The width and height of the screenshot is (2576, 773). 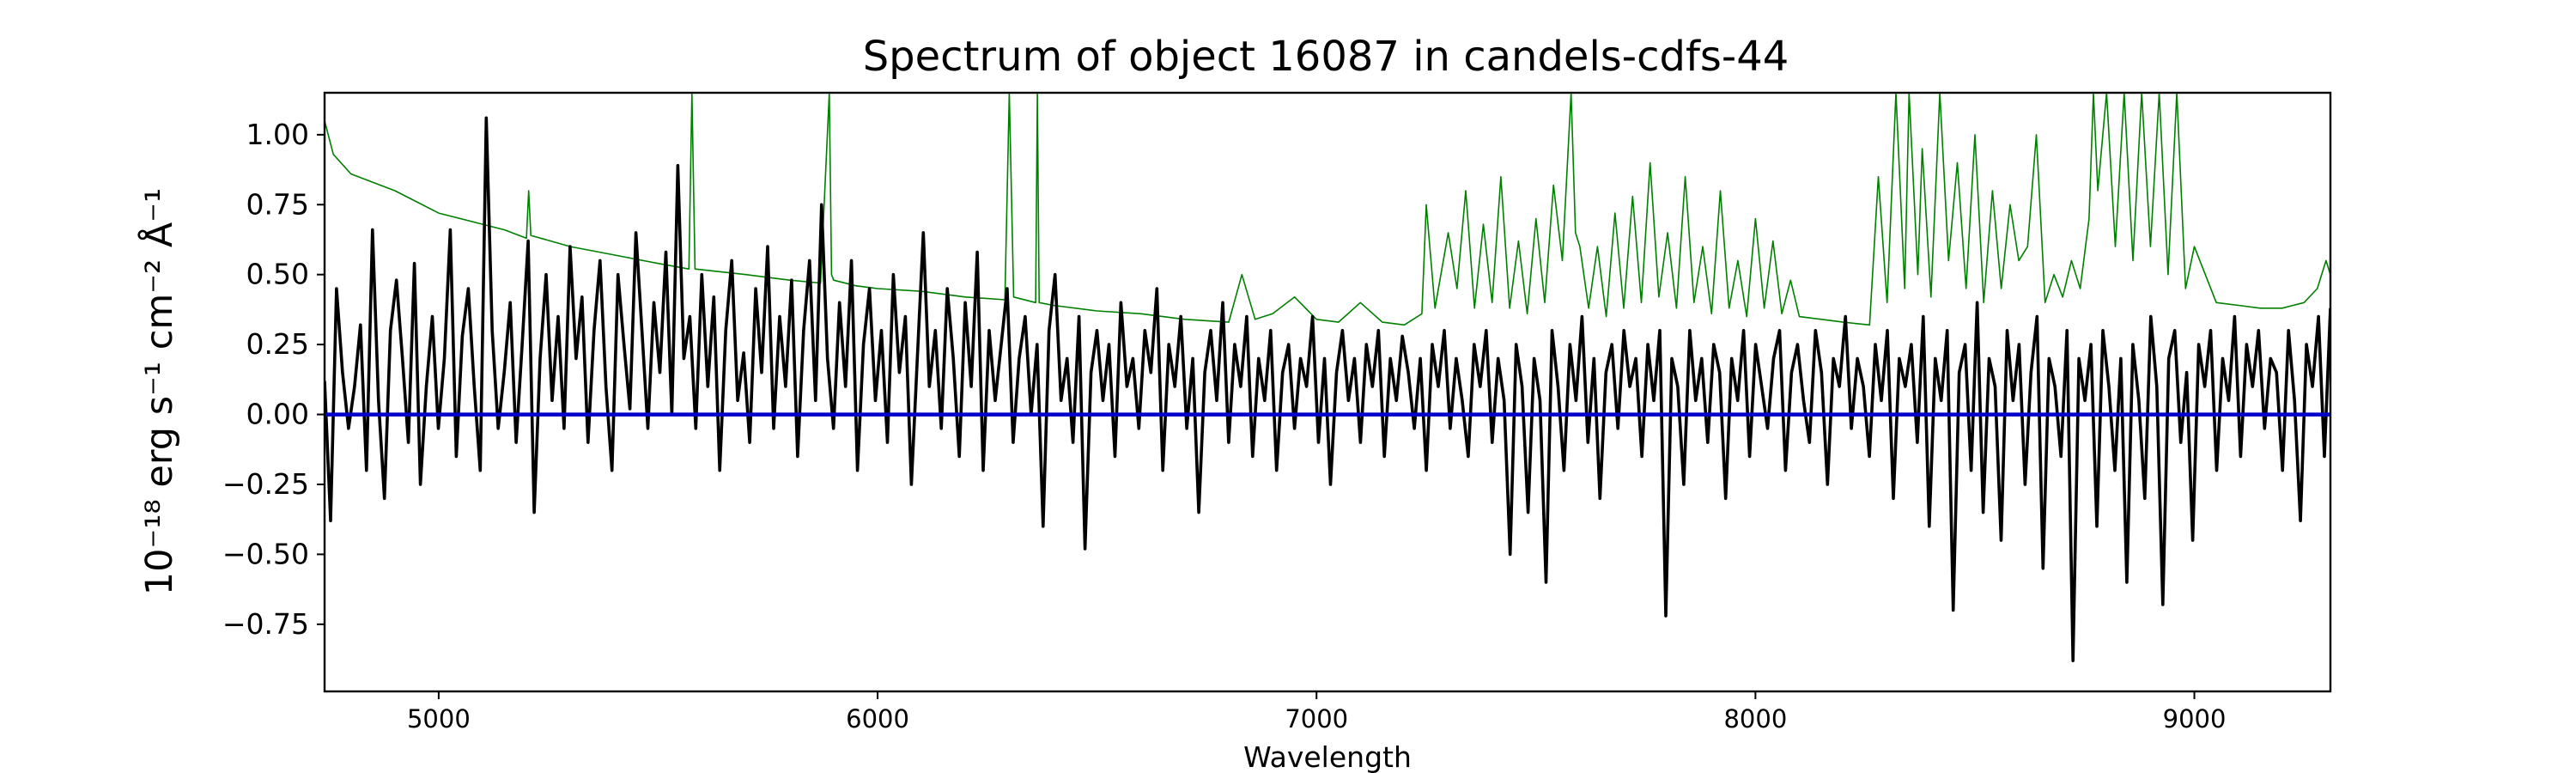 What do you see at coordinates (2195, 718) in the screenshot?
I see `x-tick-label: 9000` at bounding box center [2195, 718].